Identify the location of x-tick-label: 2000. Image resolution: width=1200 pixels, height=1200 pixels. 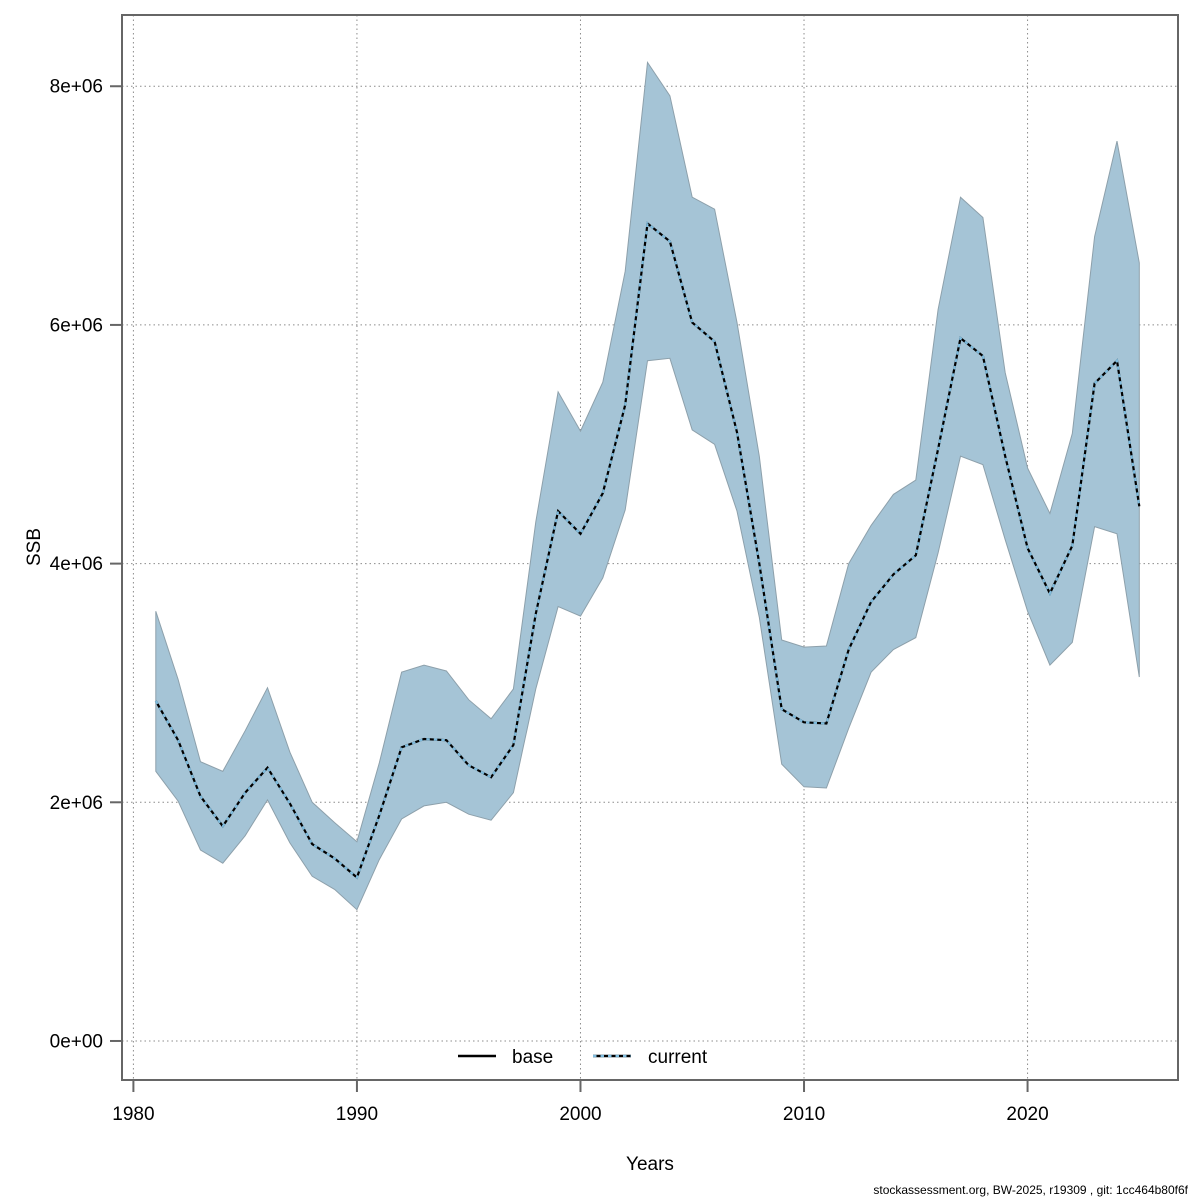
(580, 1114).